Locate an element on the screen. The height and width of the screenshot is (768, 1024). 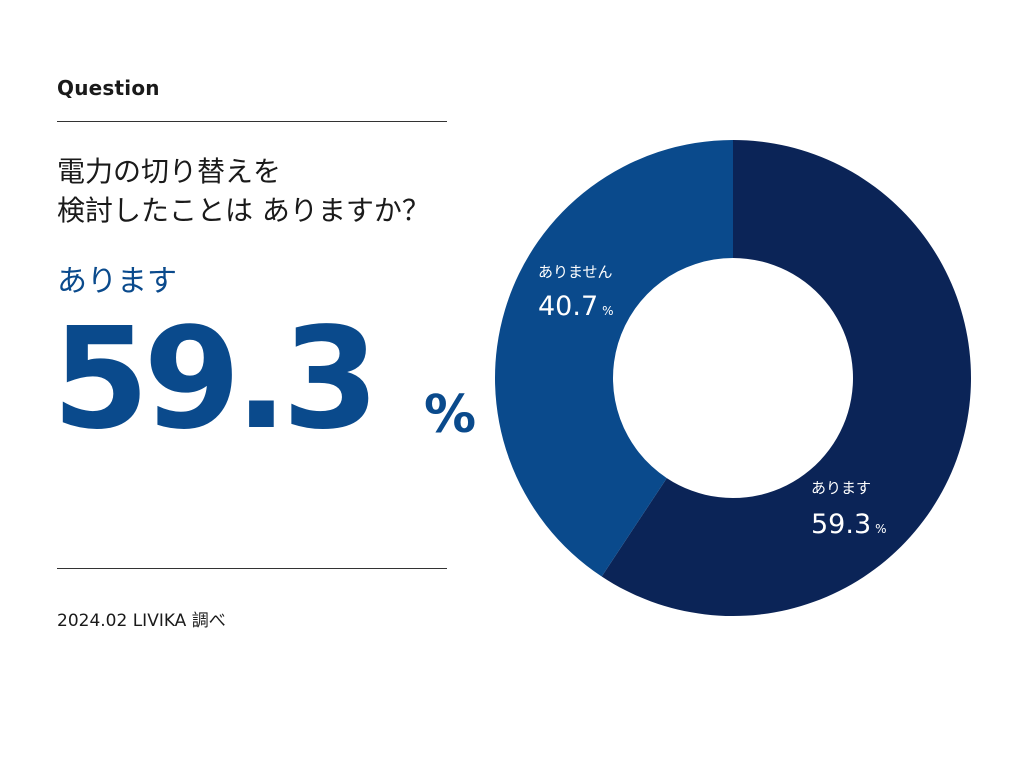
top-divider is located at coordinates (252, 121).